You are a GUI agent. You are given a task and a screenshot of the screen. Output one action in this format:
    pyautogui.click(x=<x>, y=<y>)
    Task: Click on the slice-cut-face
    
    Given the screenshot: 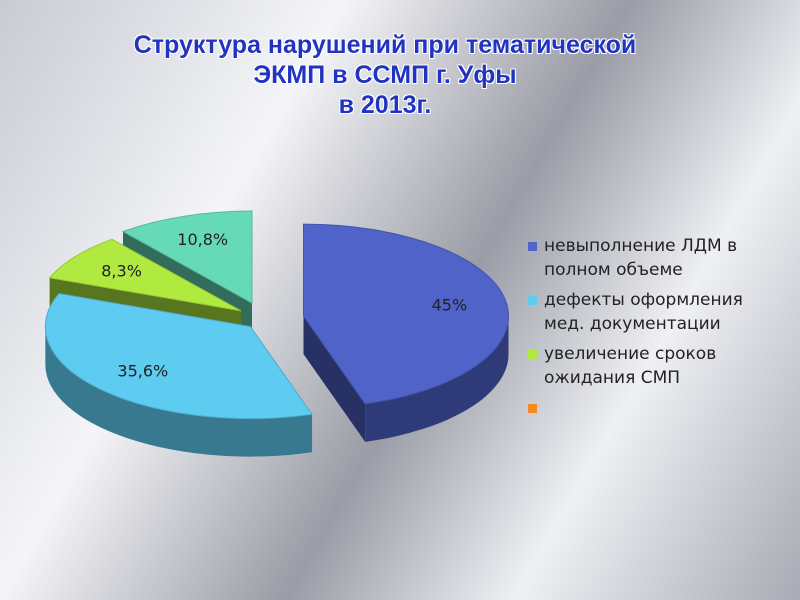 What is the action you would take?
    pyautogui.click(x=334, y=379)
    